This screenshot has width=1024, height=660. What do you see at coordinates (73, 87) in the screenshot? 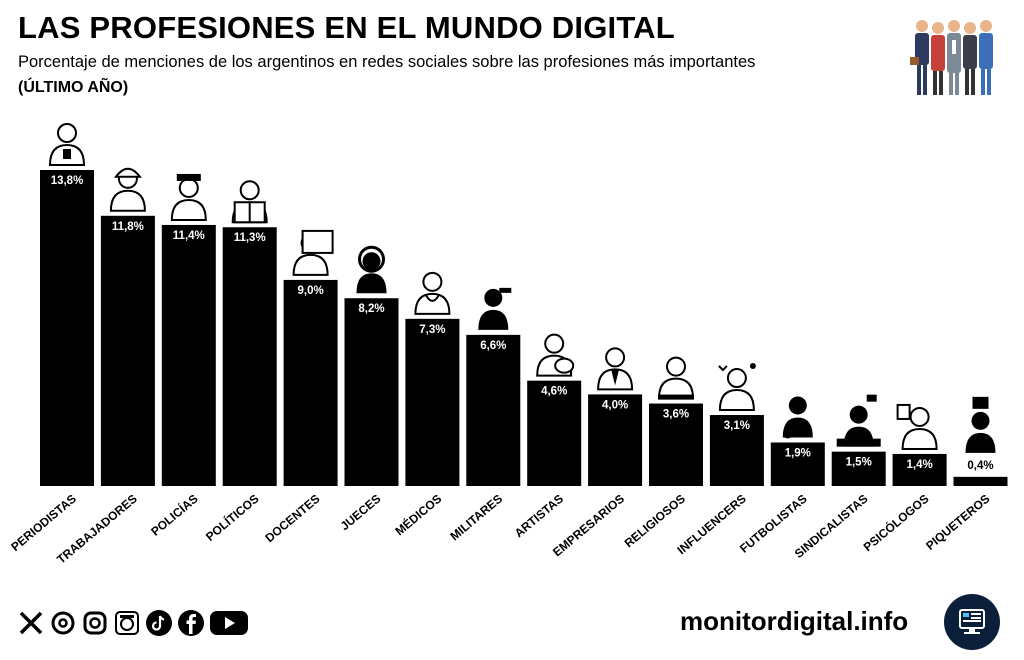
I see `period-label: (ÚLTIMO AÑO)` at bounding box center [73, 87].